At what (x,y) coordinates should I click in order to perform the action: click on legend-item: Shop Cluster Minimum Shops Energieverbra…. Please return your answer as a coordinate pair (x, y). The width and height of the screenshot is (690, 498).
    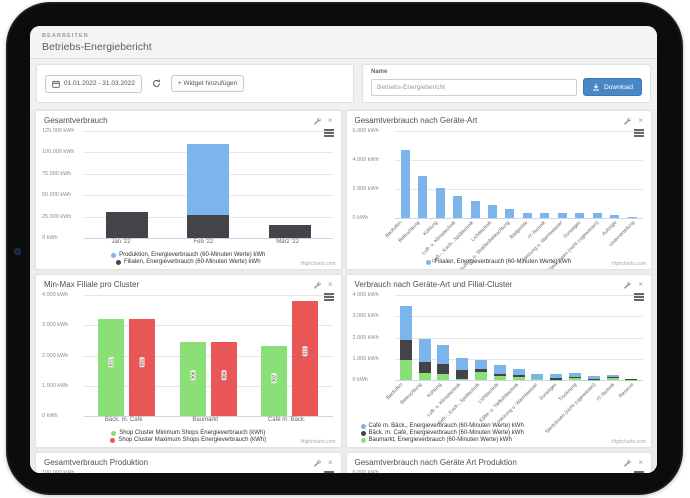
    Looking at the image, I should click on (188, 433).